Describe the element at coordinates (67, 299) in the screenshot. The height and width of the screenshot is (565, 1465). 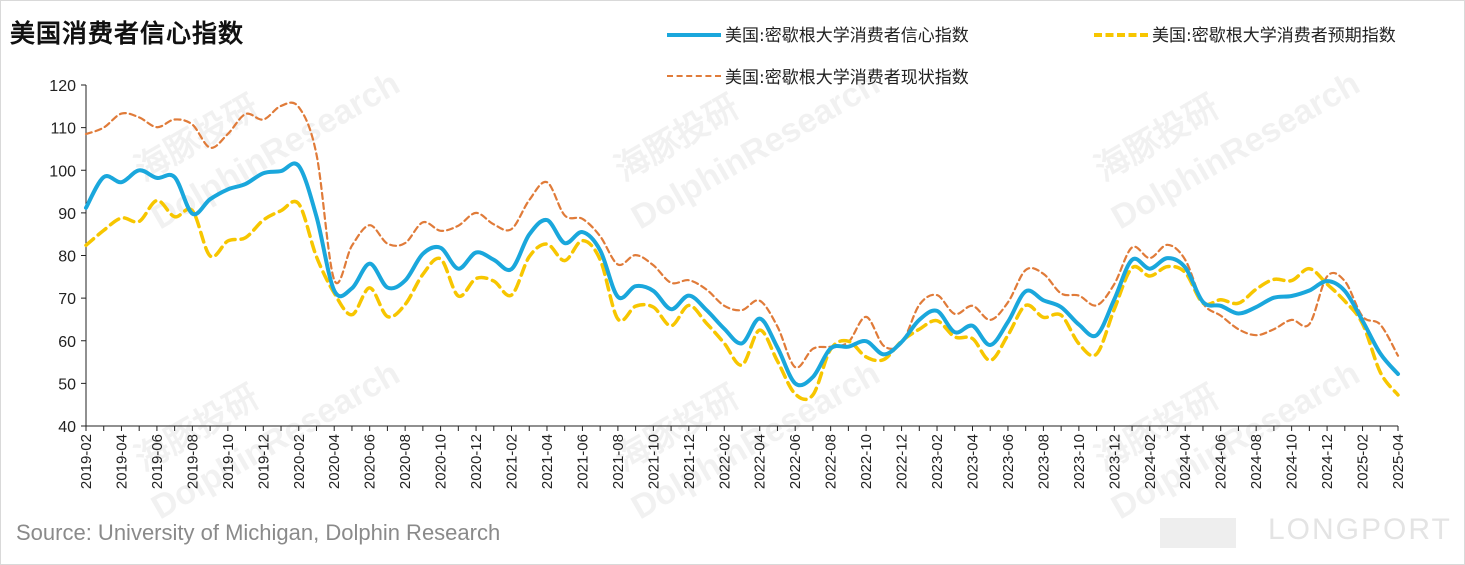
I see `y-tick-label: 70` at that location.